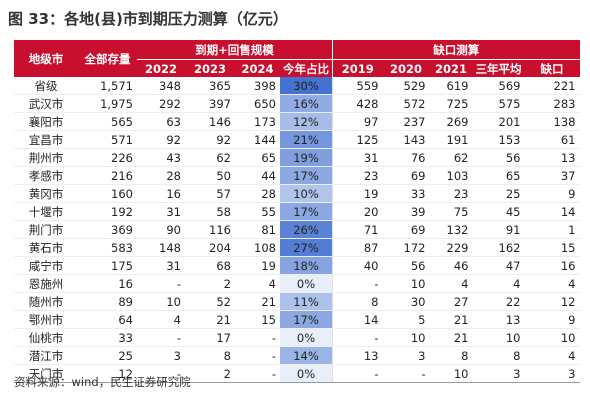 The image size is (590, 419). I want to click on table-cell: 17, so click(210, 337).